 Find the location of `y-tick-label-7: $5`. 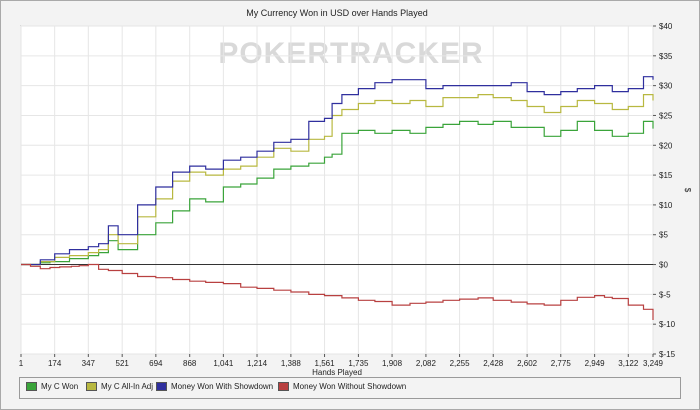

y-tick-label-7: $5 is located at coordinates (663, 235).